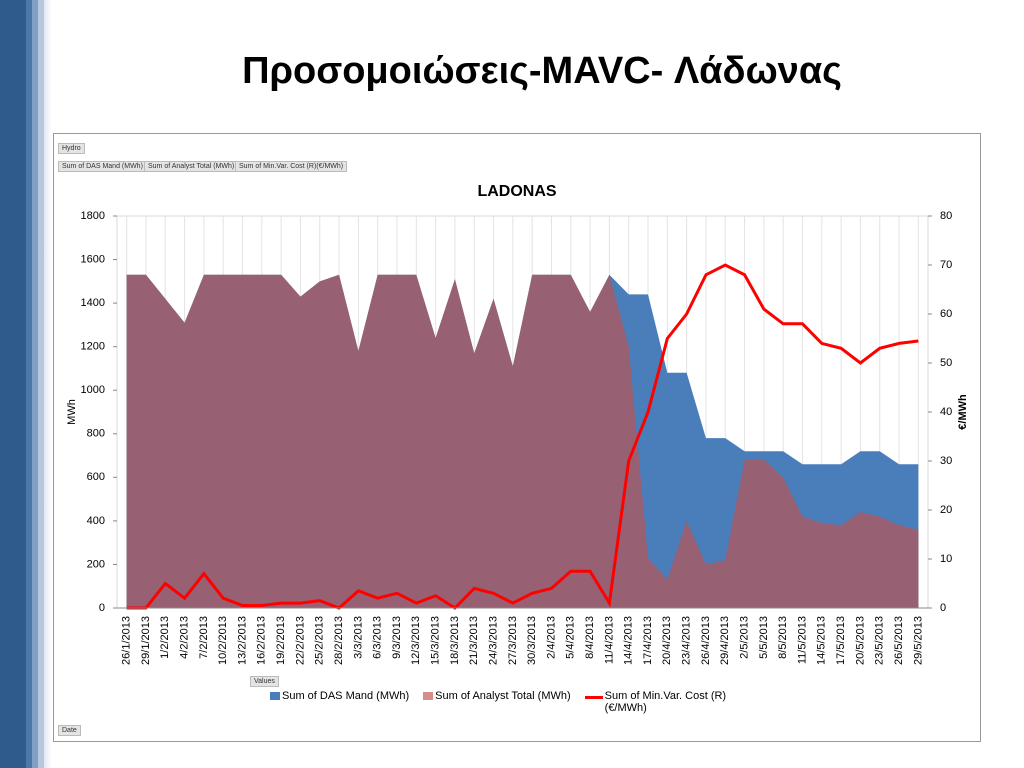 Image resolution: width=1024 pixels, height=768 pixels. What do you see at coordinates (127, 640) in the screenshot?
I see `x-tick-label: 26/1/2013` at bounding box center [127, 640].